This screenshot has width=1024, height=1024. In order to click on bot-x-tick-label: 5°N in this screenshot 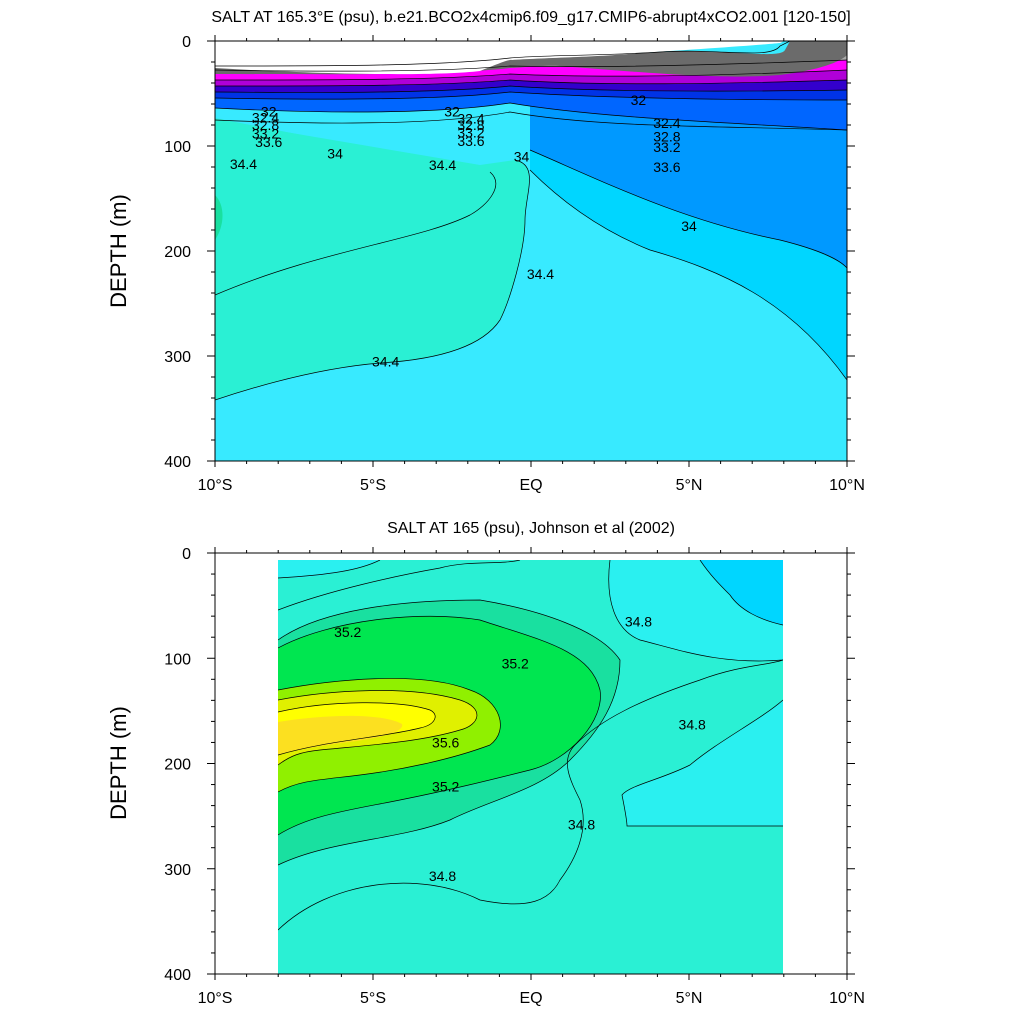, I will do `click(689, 998)`.